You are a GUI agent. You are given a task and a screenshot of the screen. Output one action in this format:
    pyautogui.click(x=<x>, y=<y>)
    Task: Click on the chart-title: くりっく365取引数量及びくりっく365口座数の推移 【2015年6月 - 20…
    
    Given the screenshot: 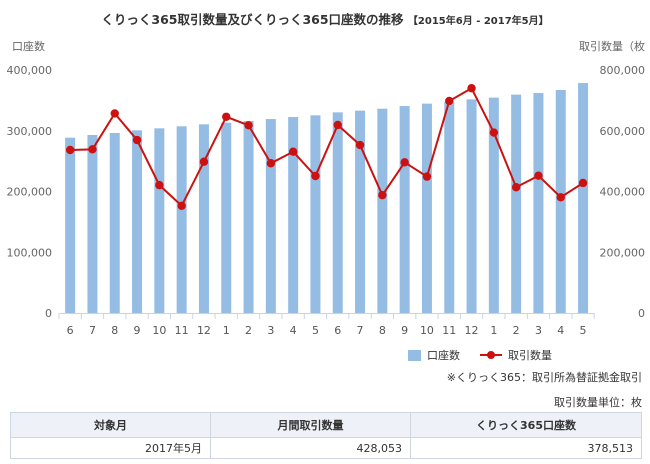 What is the action you would take?
    pyautogui.click(x=325, y=18)
    